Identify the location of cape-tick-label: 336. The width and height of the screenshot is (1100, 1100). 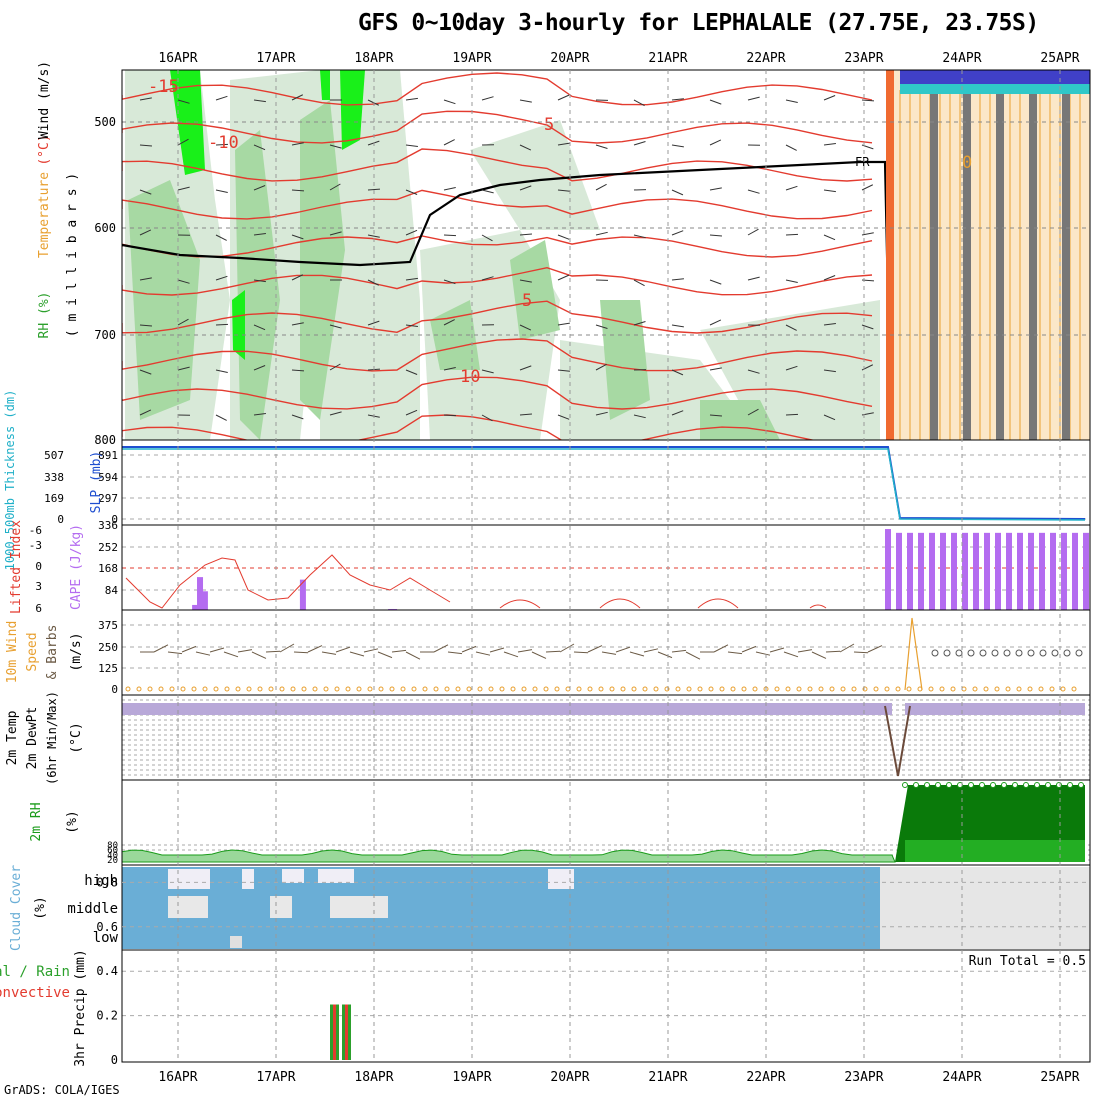
(108, 525).